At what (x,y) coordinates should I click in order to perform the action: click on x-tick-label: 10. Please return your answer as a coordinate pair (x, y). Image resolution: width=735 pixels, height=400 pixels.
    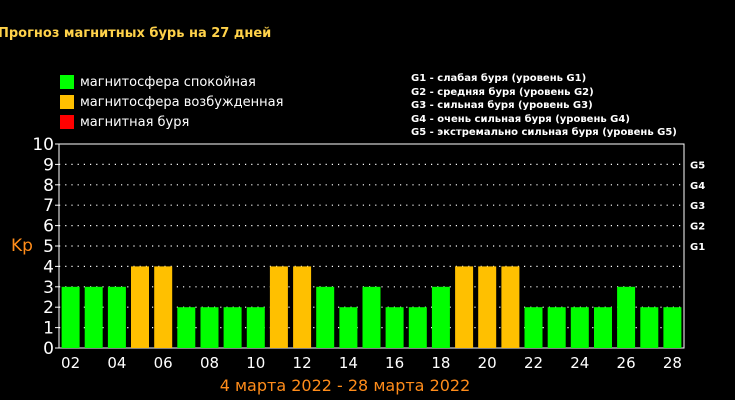
    Looking at the image, I should click on (255, 363).